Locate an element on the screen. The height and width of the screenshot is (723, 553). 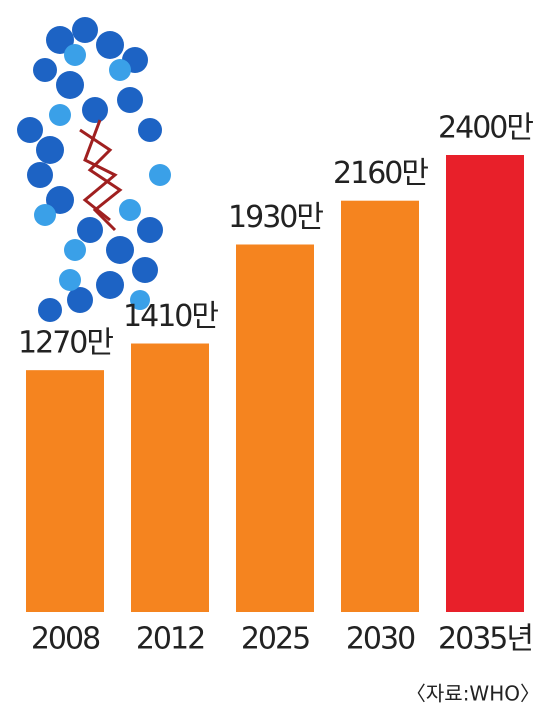
value-label: 2400만 is located at coordinates (485, 128).